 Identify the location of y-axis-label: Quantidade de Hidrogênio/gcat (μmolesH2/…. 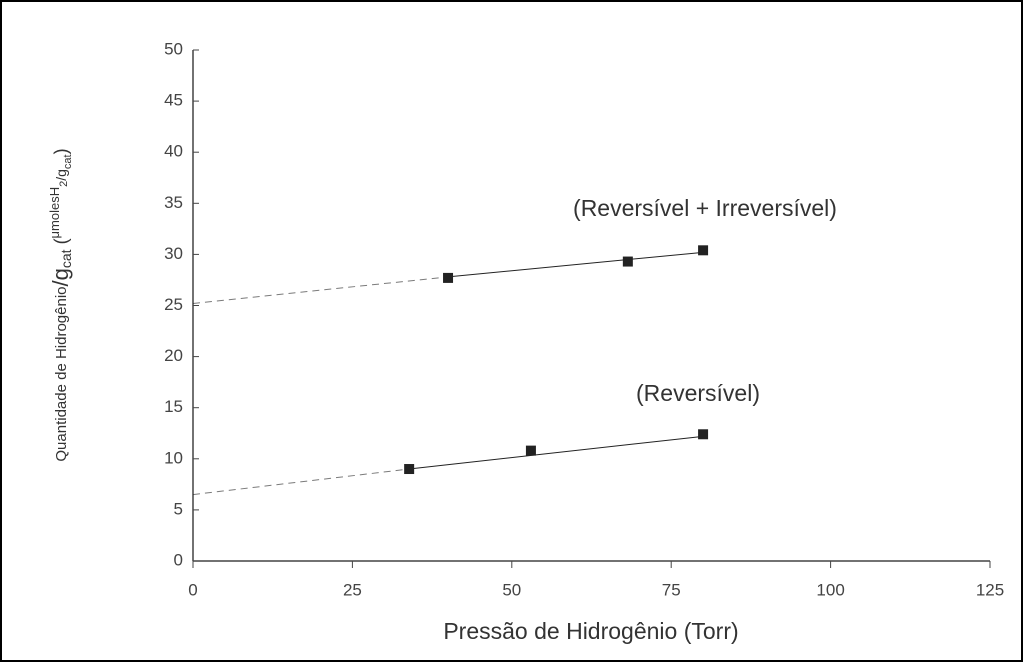
(60, 304).